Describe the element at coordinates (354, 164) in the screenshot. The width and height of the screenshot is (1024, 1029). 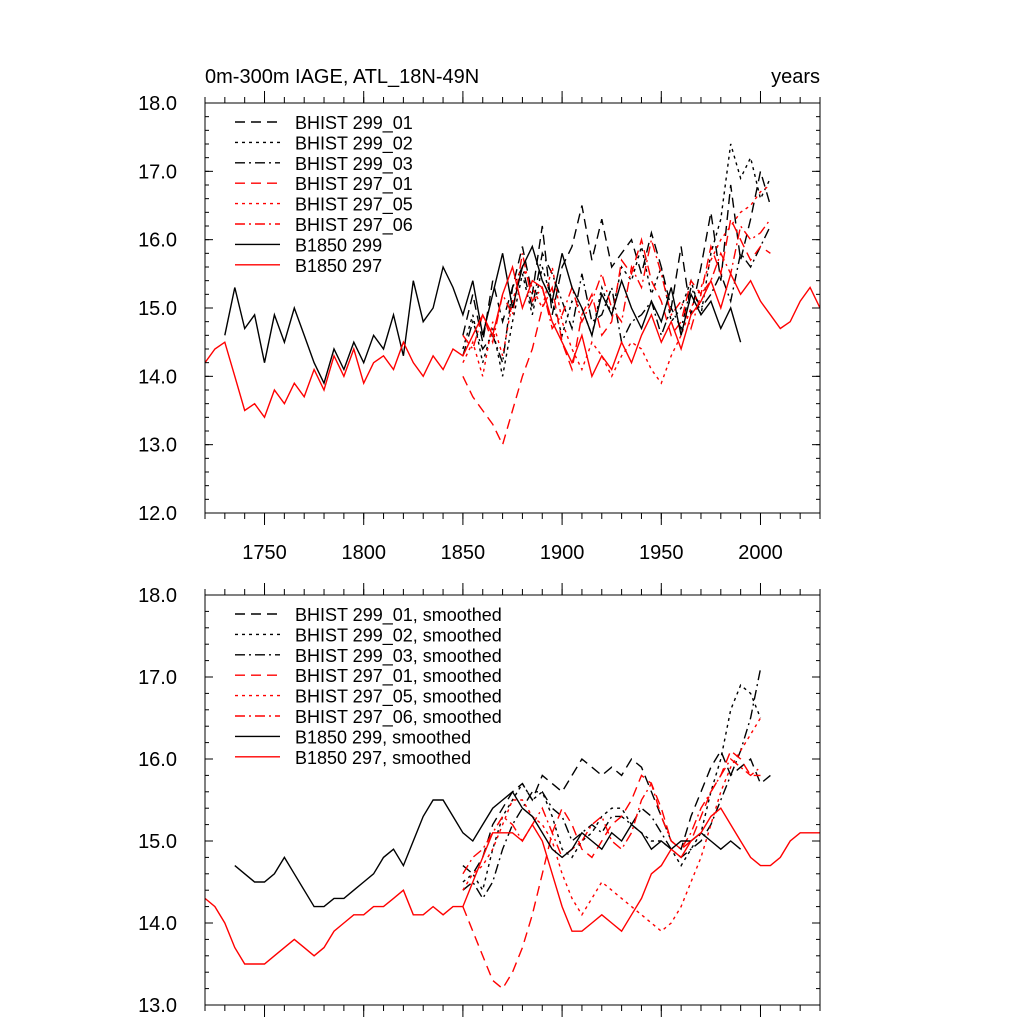
I see `chart1-legend-label-3: BHIST 299_03` at that location.